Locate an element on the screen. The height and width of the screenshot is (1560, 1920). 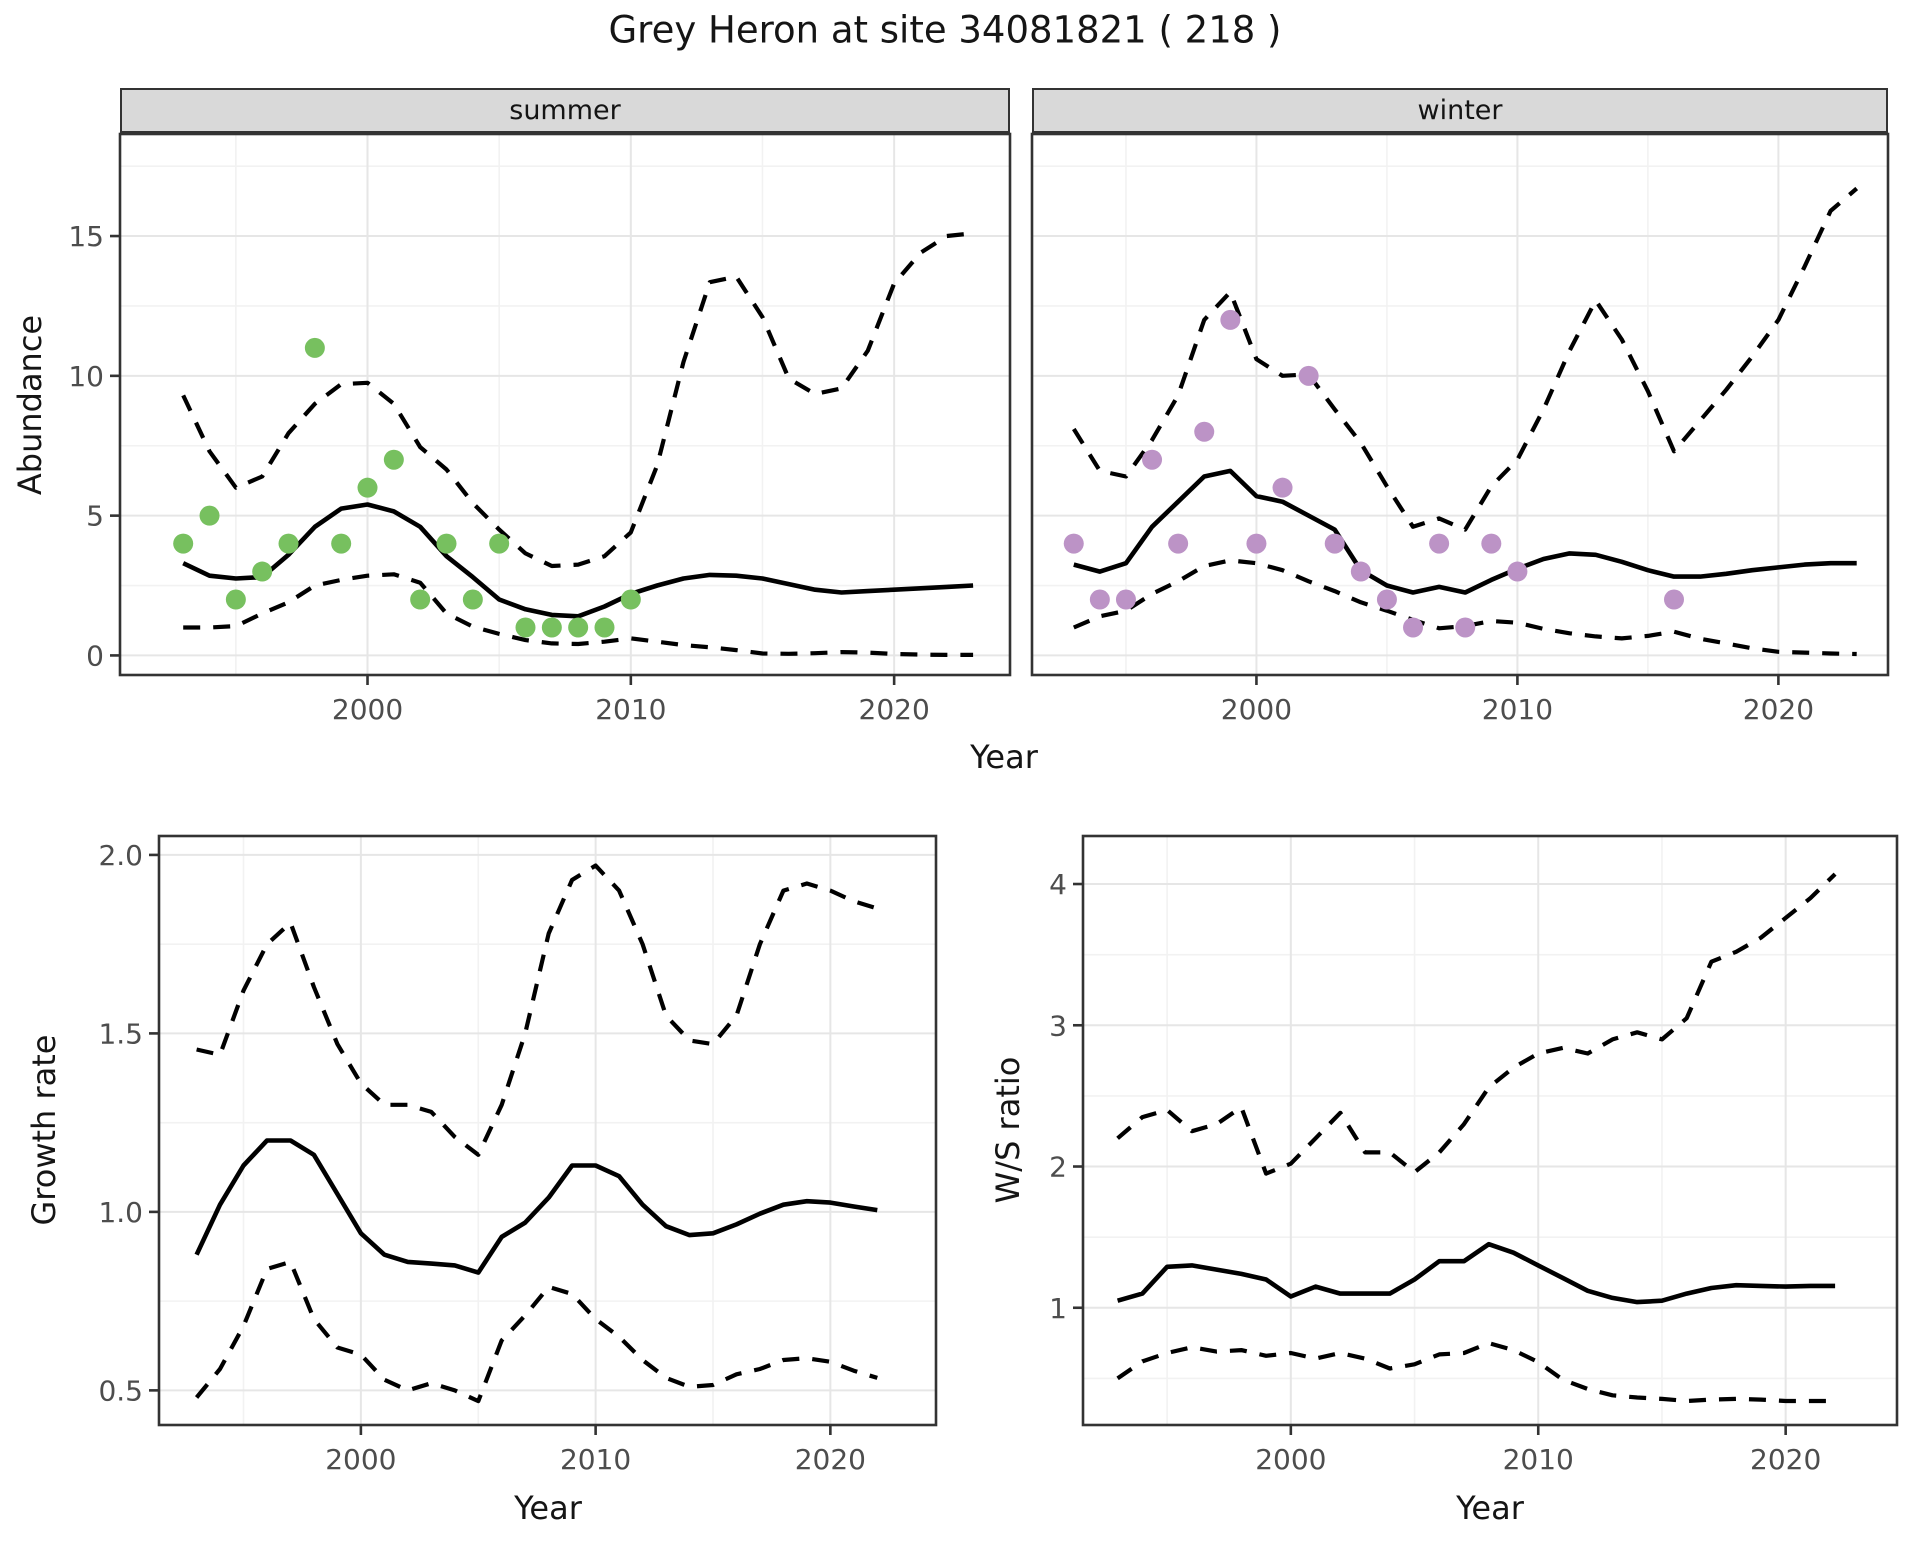
facet-strip-winter: winter is located at coordinates (1460, 110).